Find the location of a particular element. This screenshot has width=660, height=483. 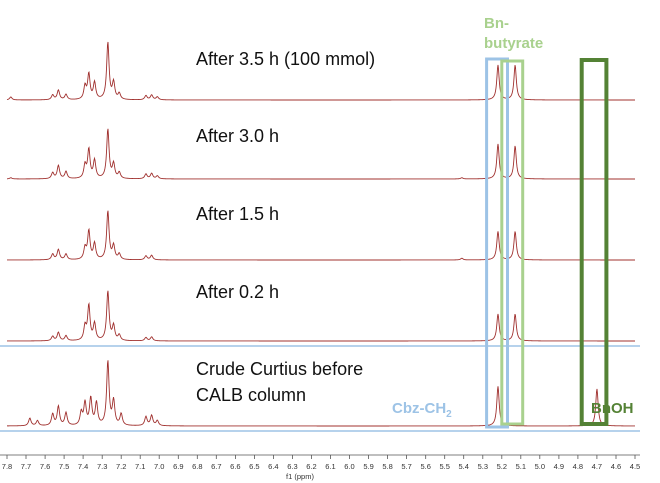

cbz-ch2-label: Cbz-CH2 is located at coordinates (422, 410).